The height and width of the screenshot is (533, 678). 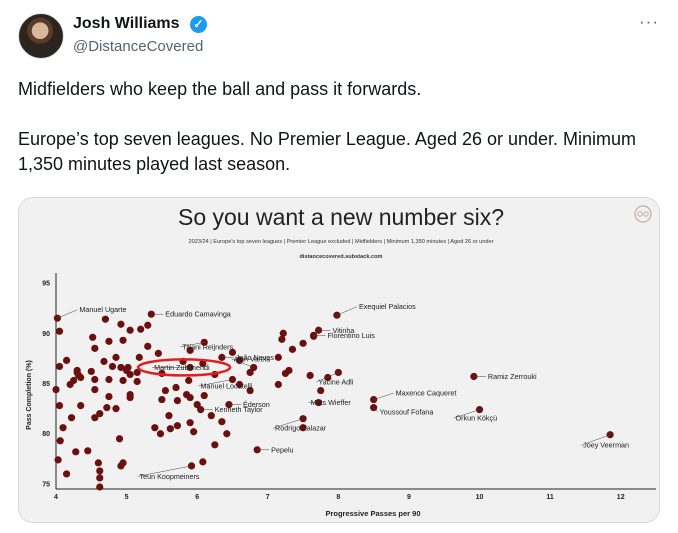 I want to click on x-tick-label: 11, so click(x=550, y=497).